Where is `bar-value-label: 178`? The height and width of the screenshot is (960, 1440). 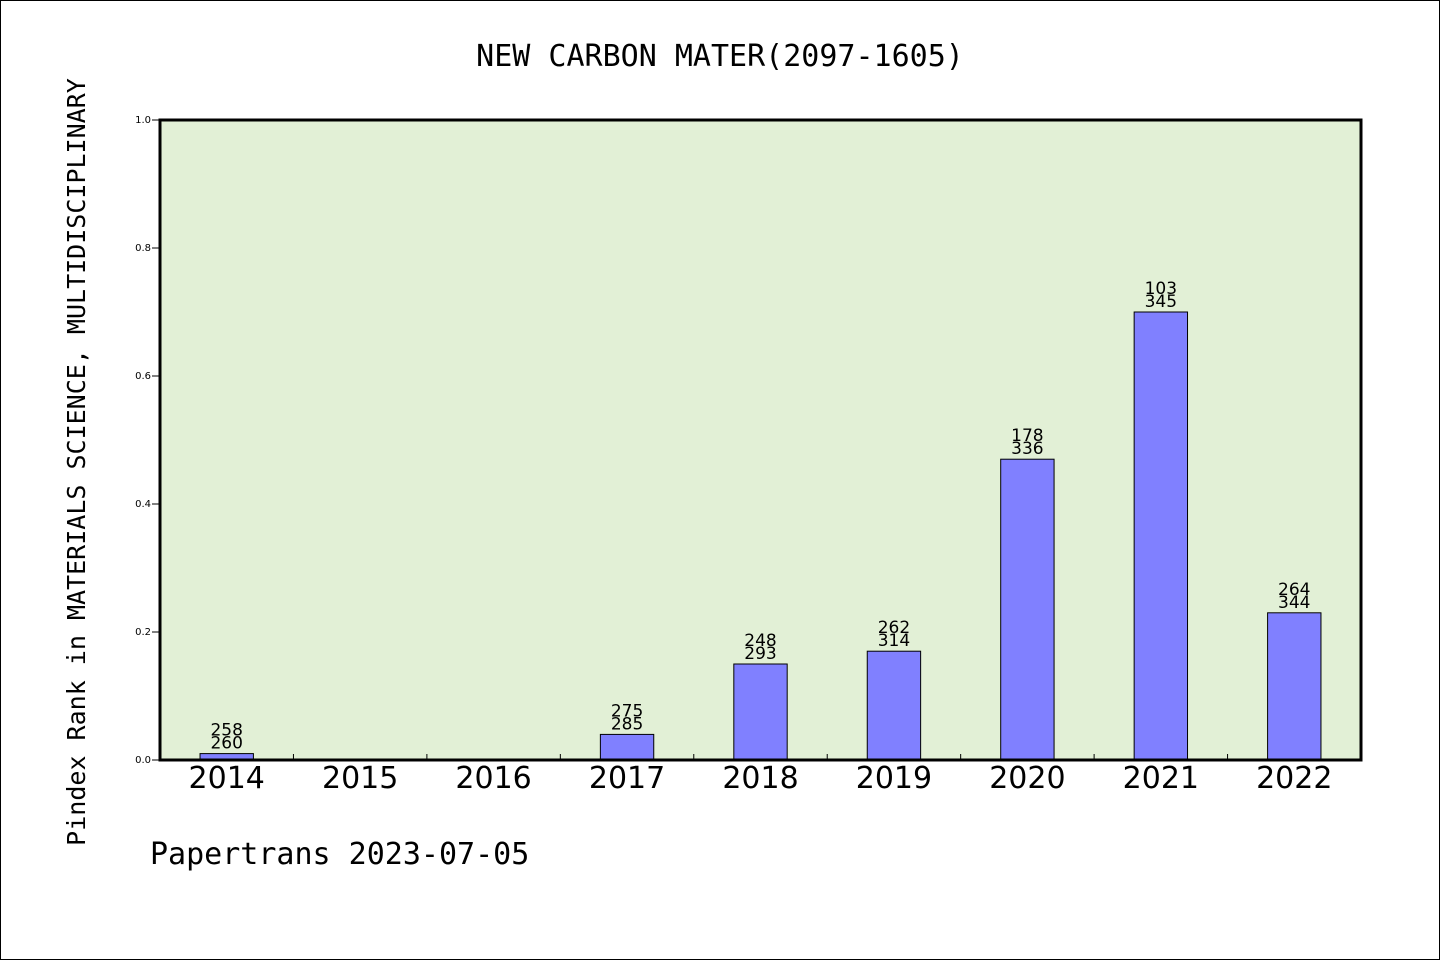
bar-value-label: 178 is located at coordinates (1027, 436).